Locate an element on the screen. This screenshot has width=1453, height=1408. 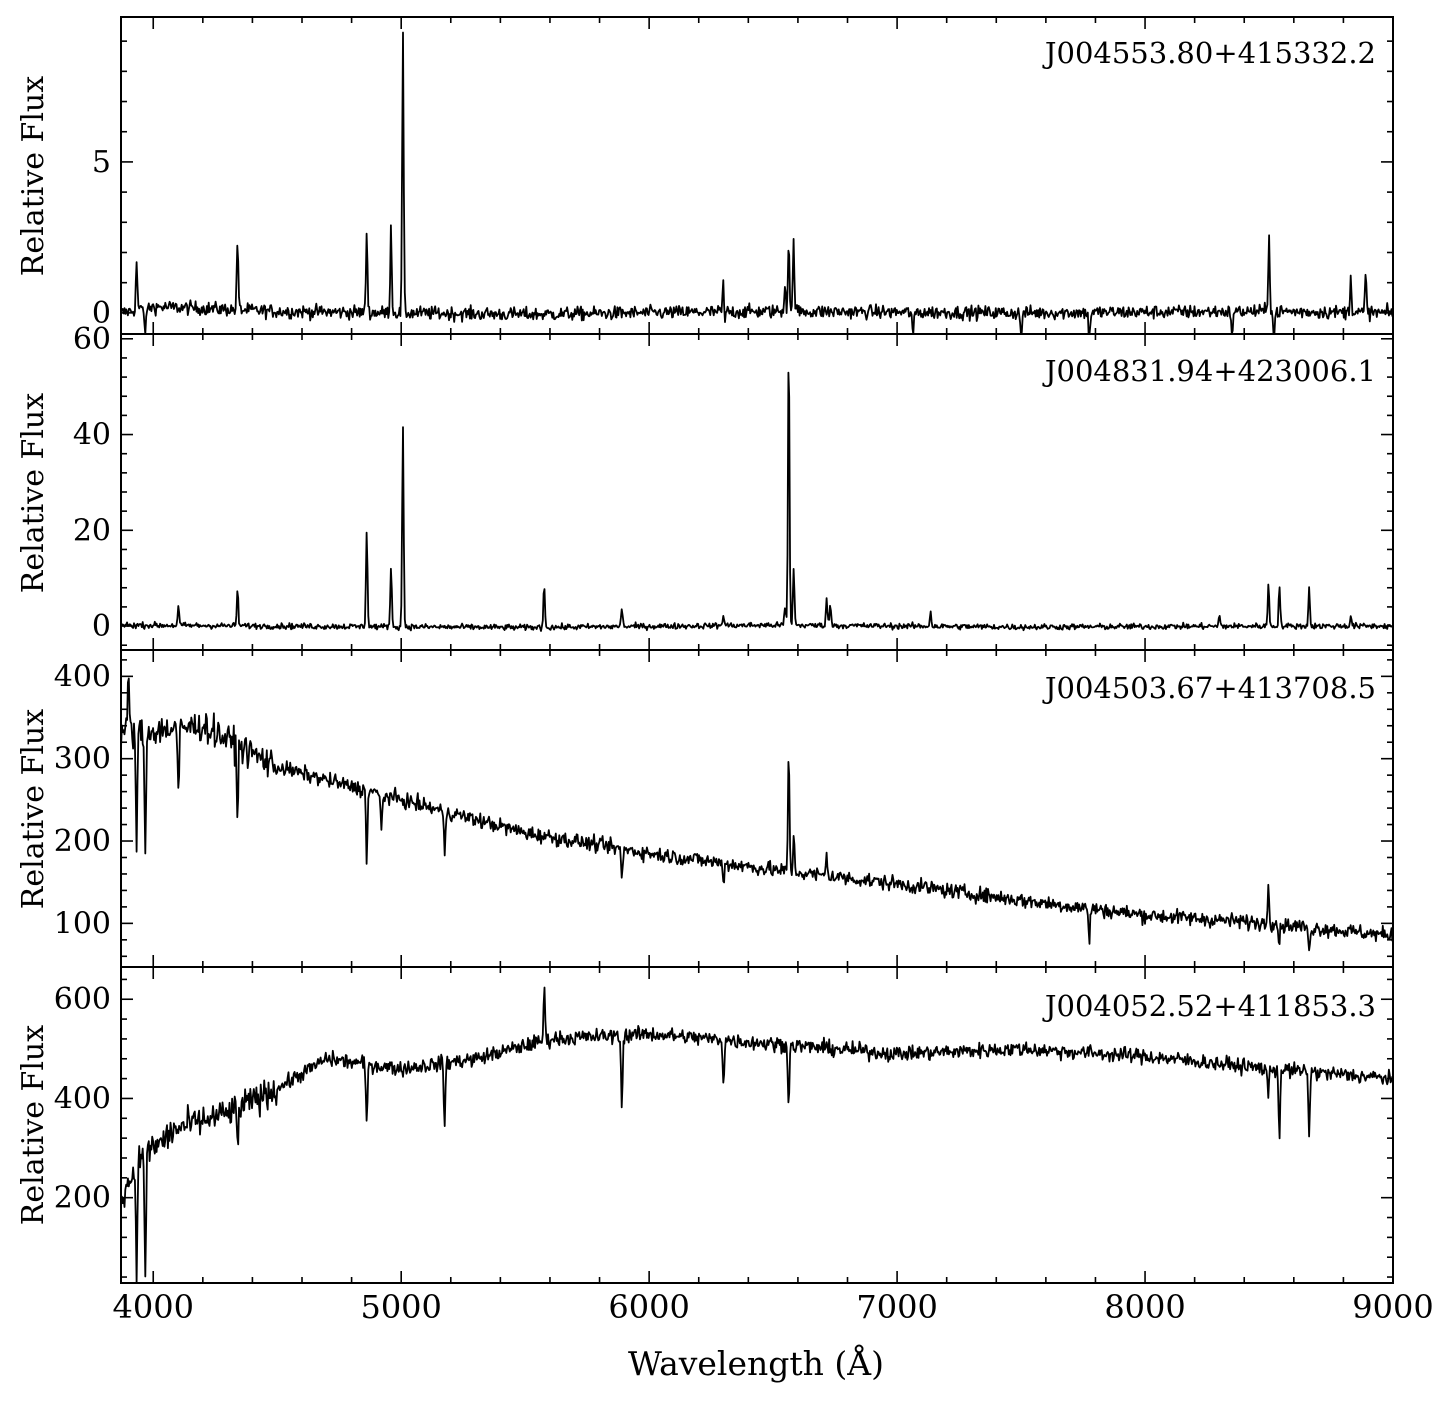
panel-3-y-axis-label: Relative Flux is located at coordinates (33, 809).